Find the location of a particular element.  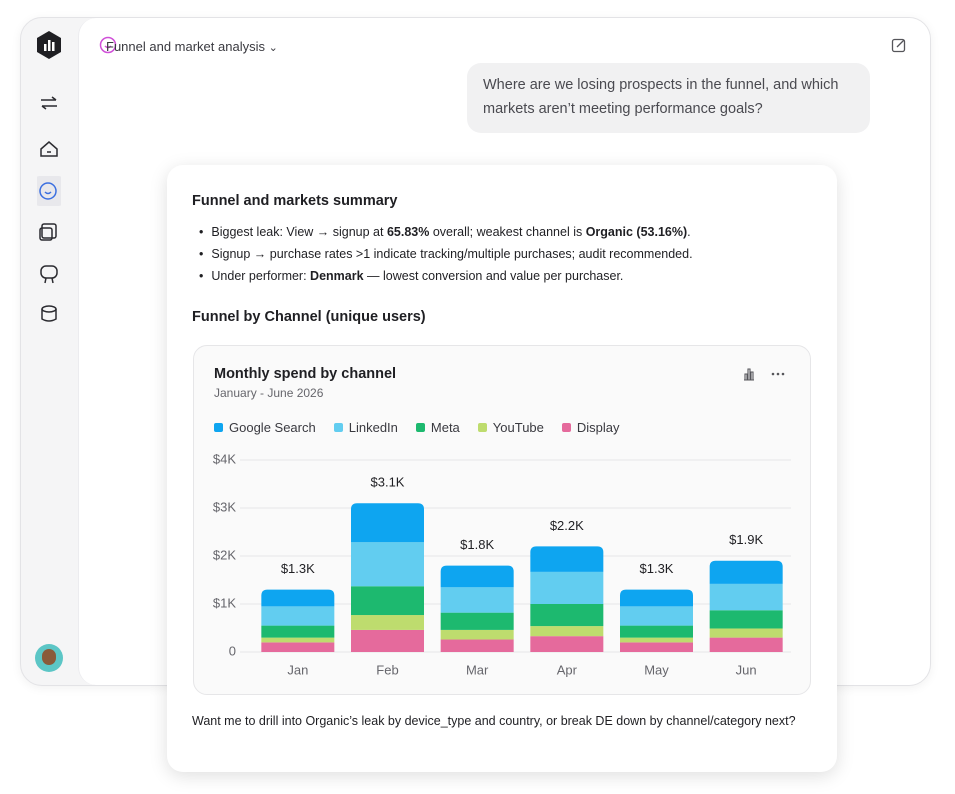

y-tick-label: $3K is located at coordinates (224, 506).